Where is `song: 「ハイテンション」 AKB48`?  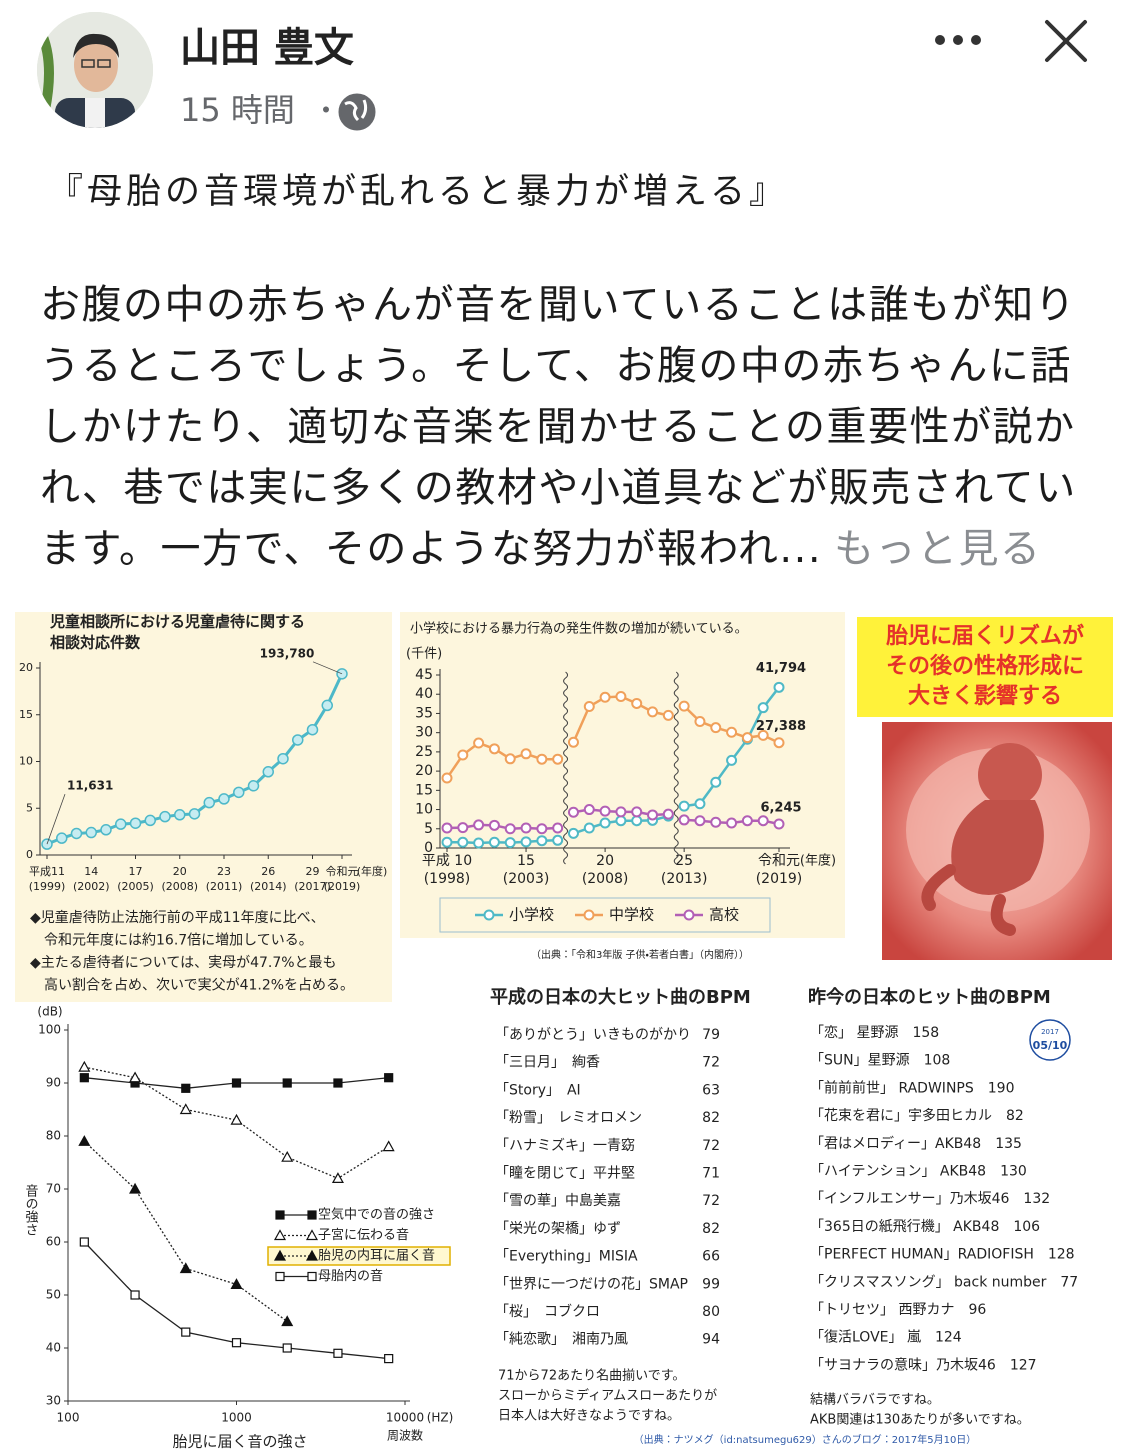
song: 「ハイテンション」 AKB48 is located at coordinates (898, 1172).